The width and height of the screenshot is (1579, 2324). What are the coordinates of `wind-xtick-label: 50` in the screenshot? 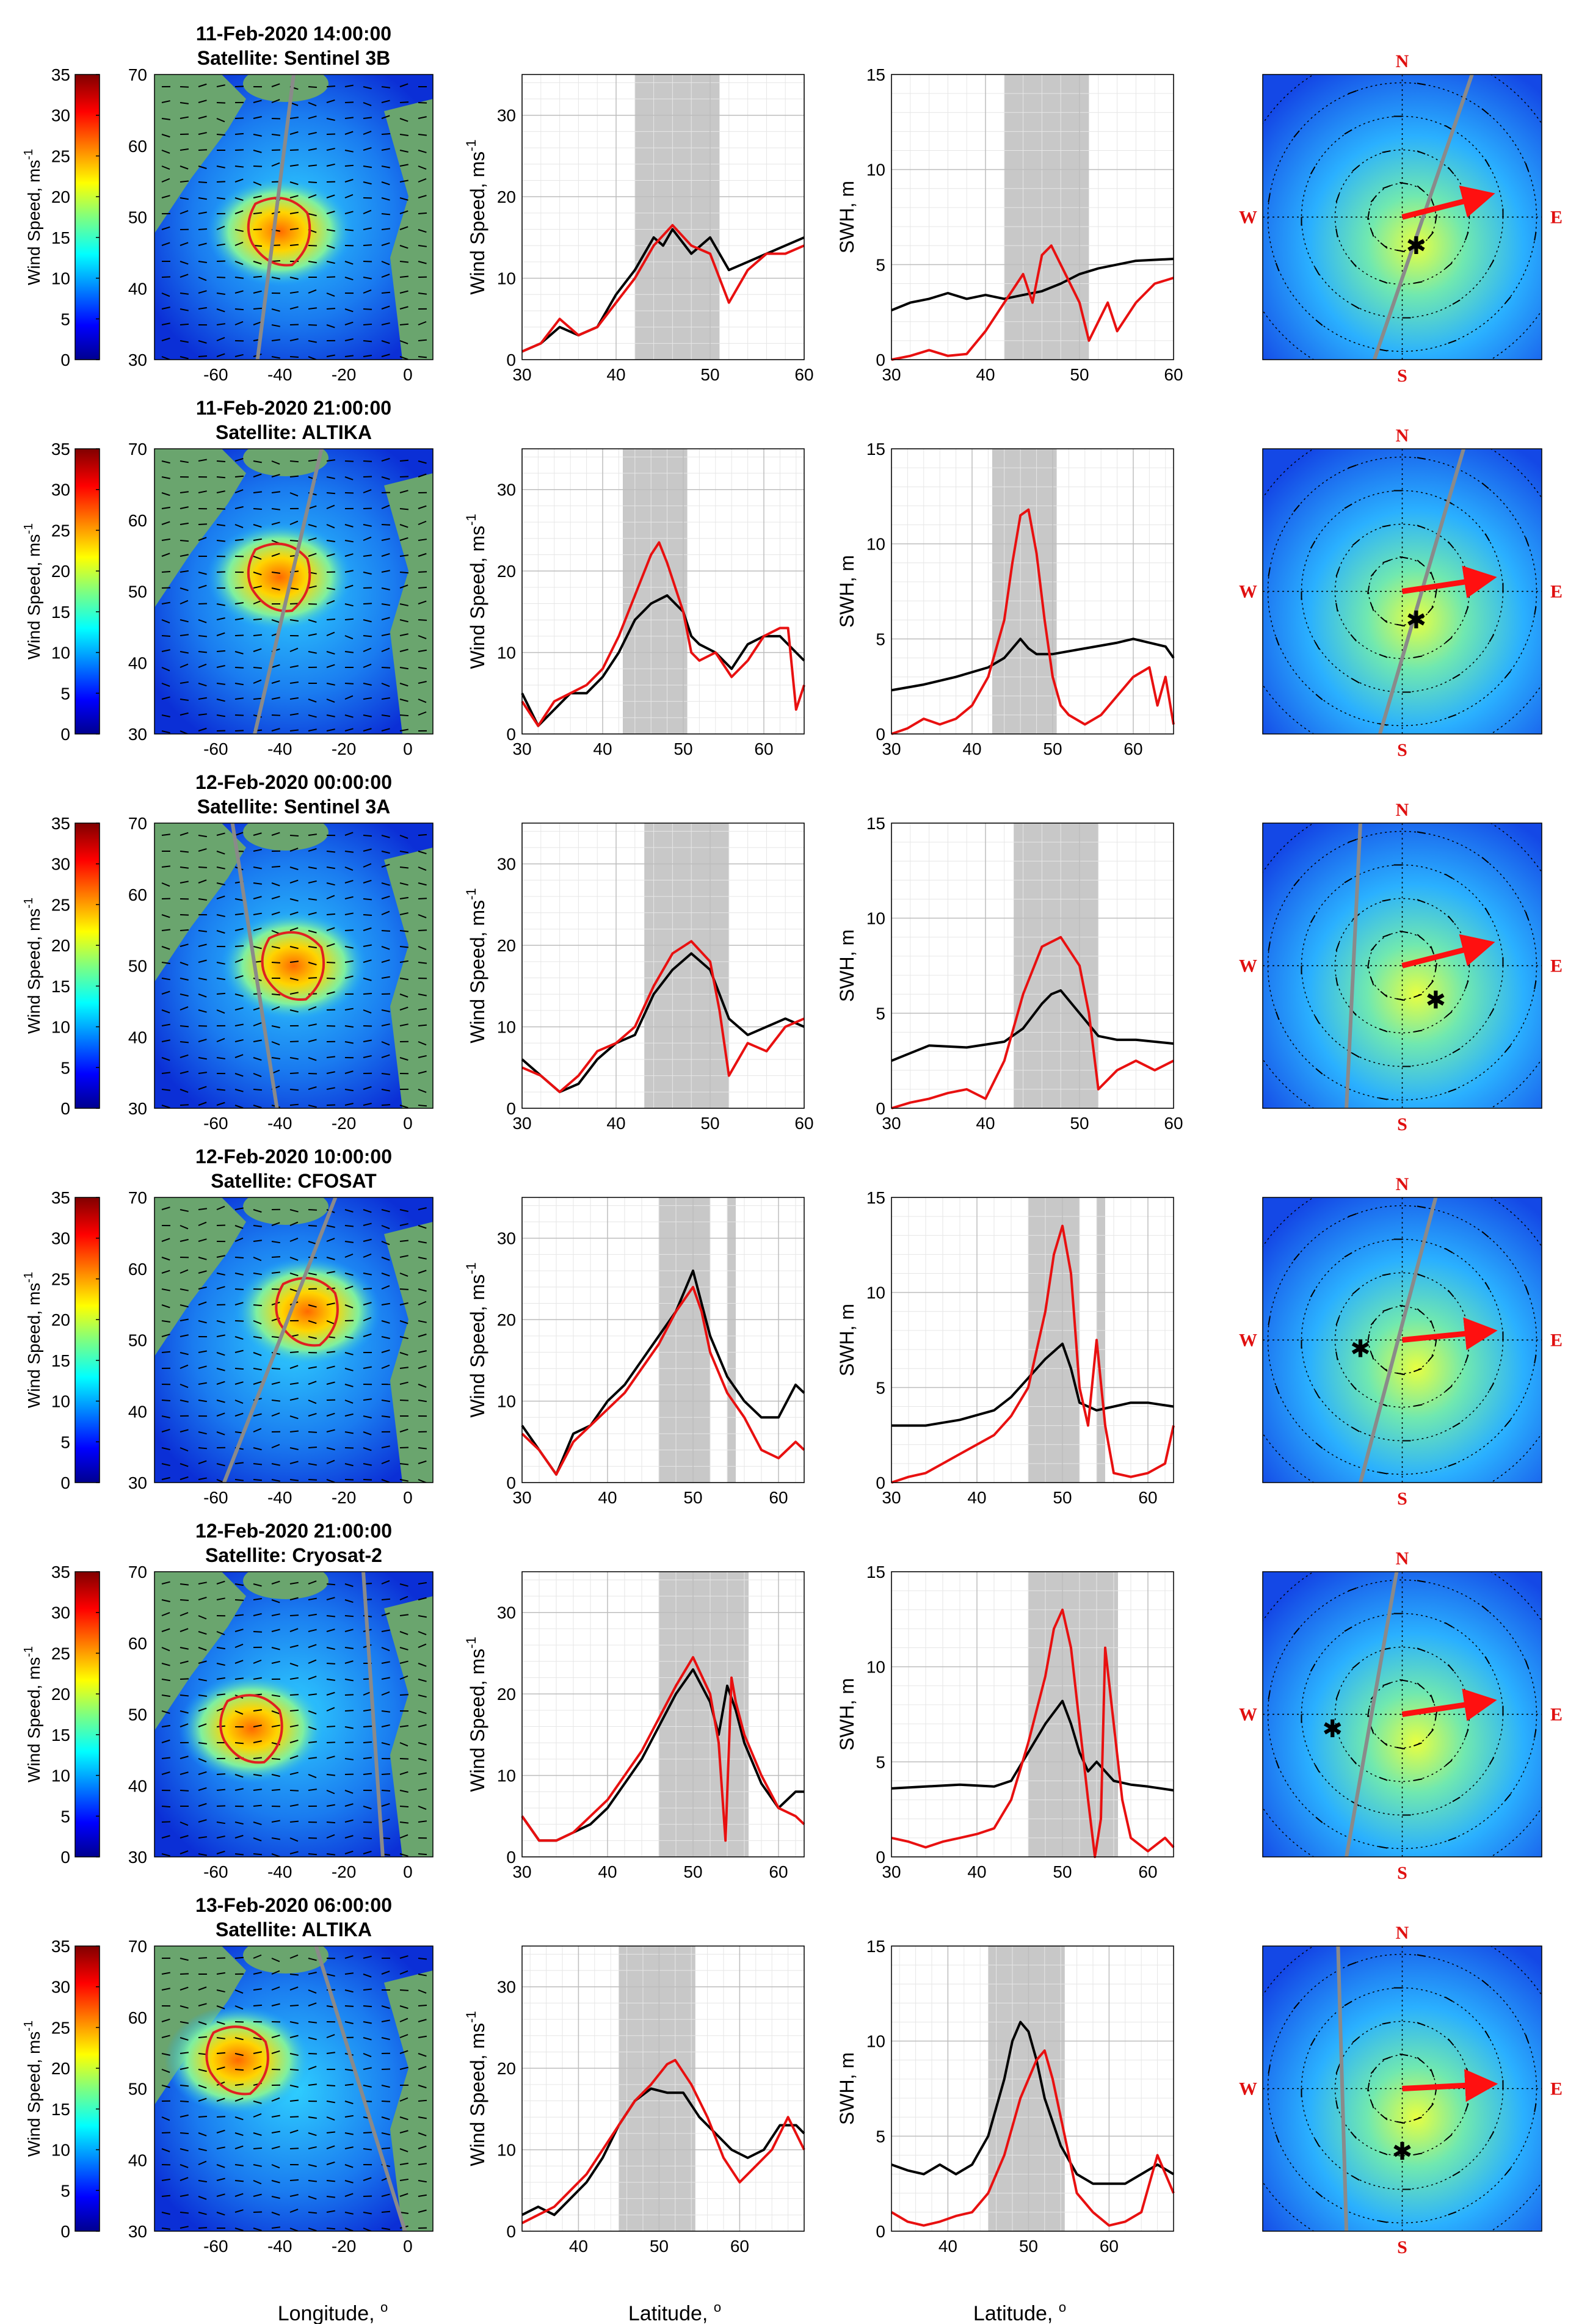 It's located at (693, 1497).